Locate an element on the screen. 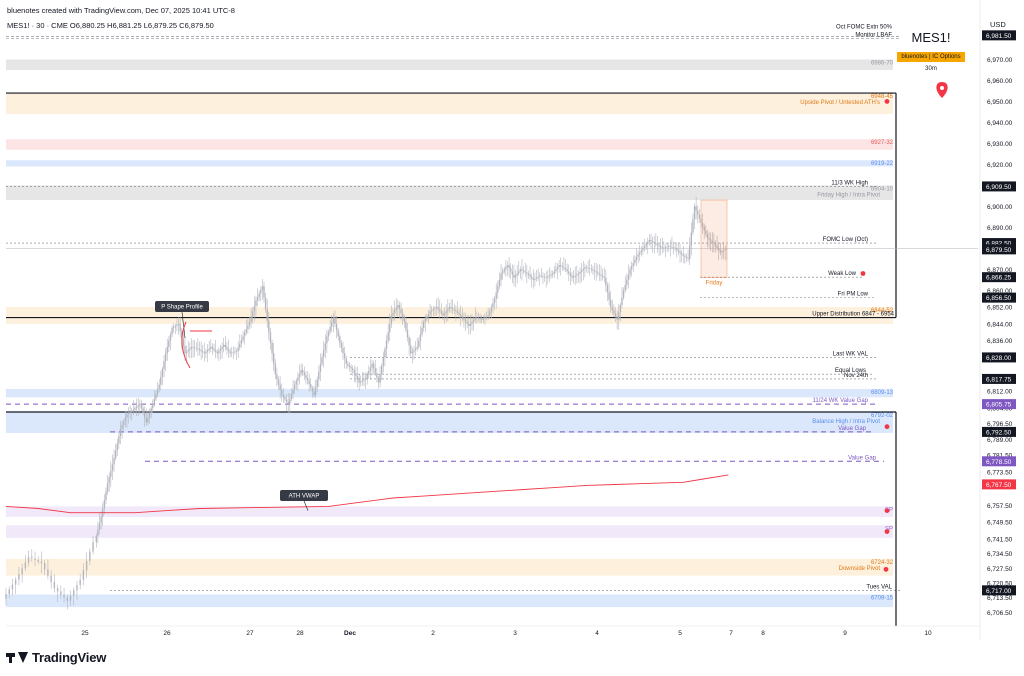 Image resolution: width=1024 pixels, height=676 pixels. price-tag-text: 6,866.25 is located at coordinates (999, 278).